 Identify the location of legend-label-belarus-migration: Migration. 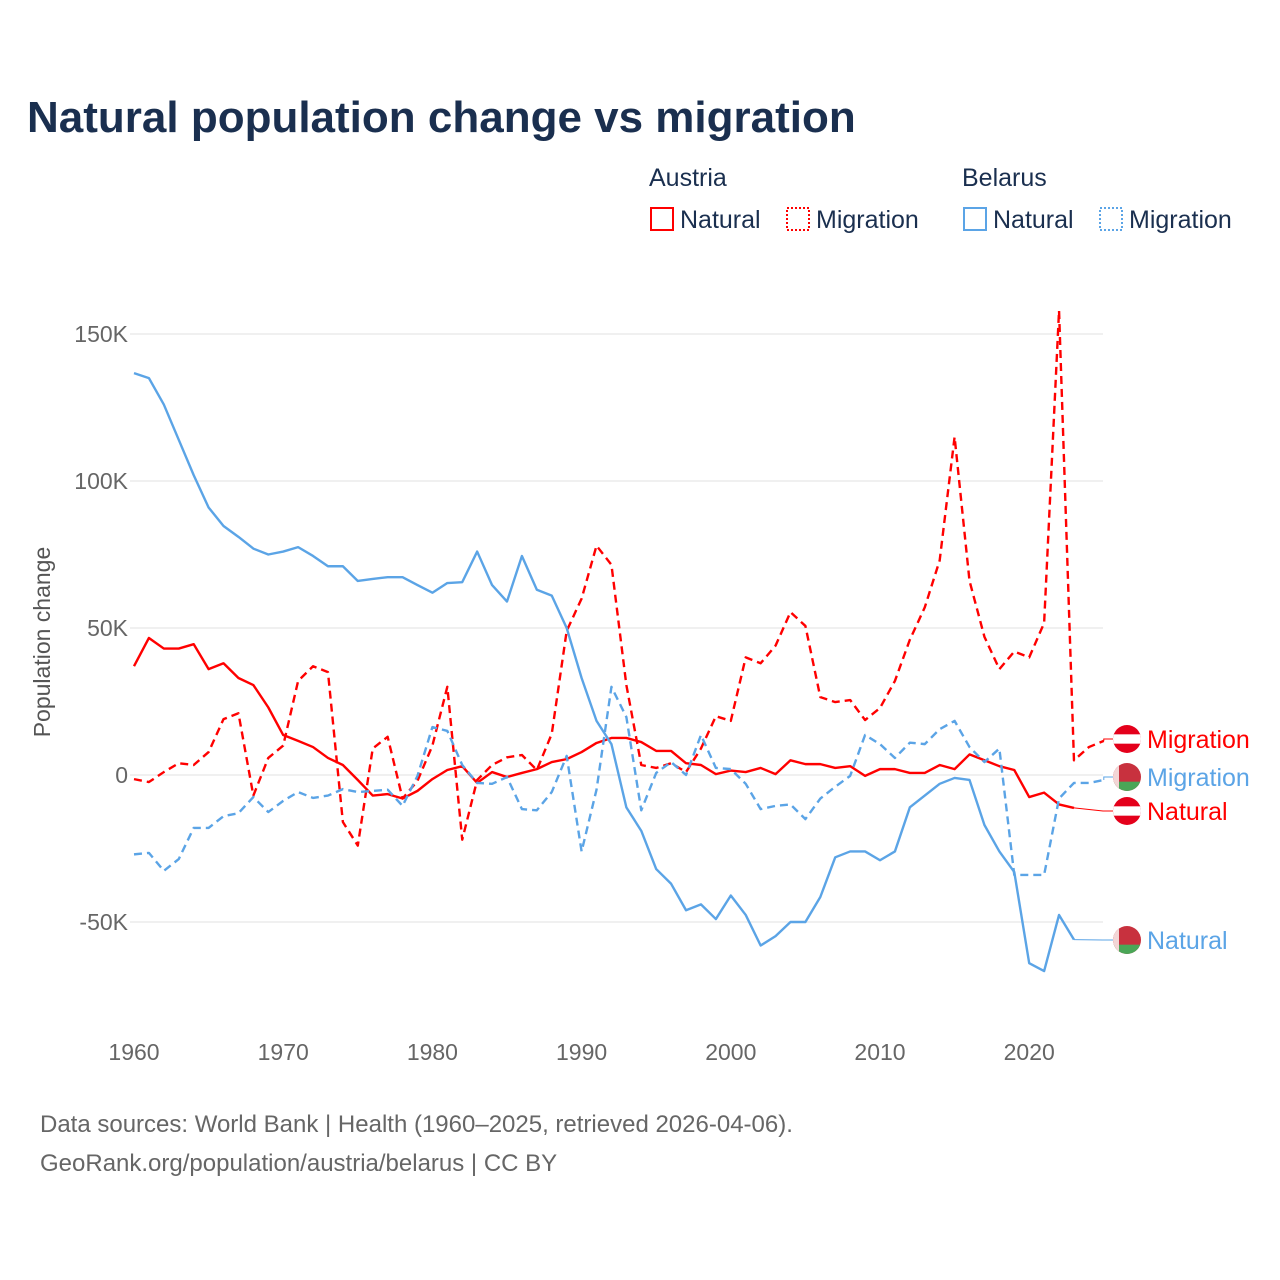
(1180, 220).